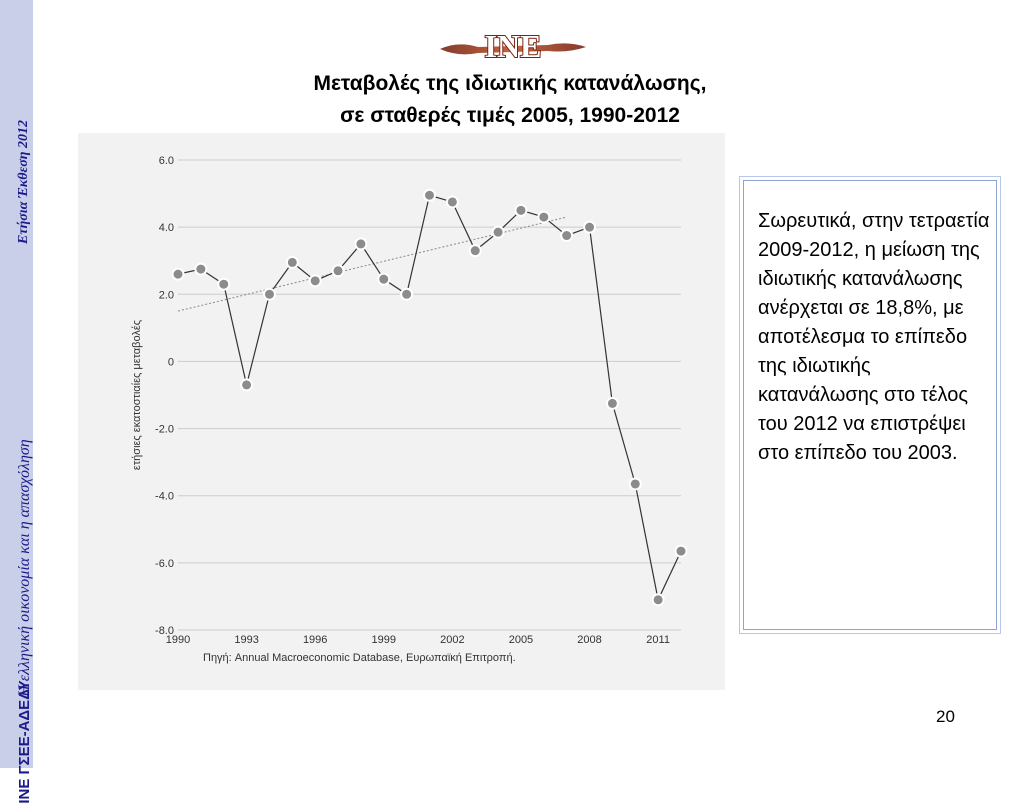 This screenshot has height=804, width=1024. Describe the element at coordinates (246, 640) in the screenshot. I see `x-tick-label: 1993` at that location.